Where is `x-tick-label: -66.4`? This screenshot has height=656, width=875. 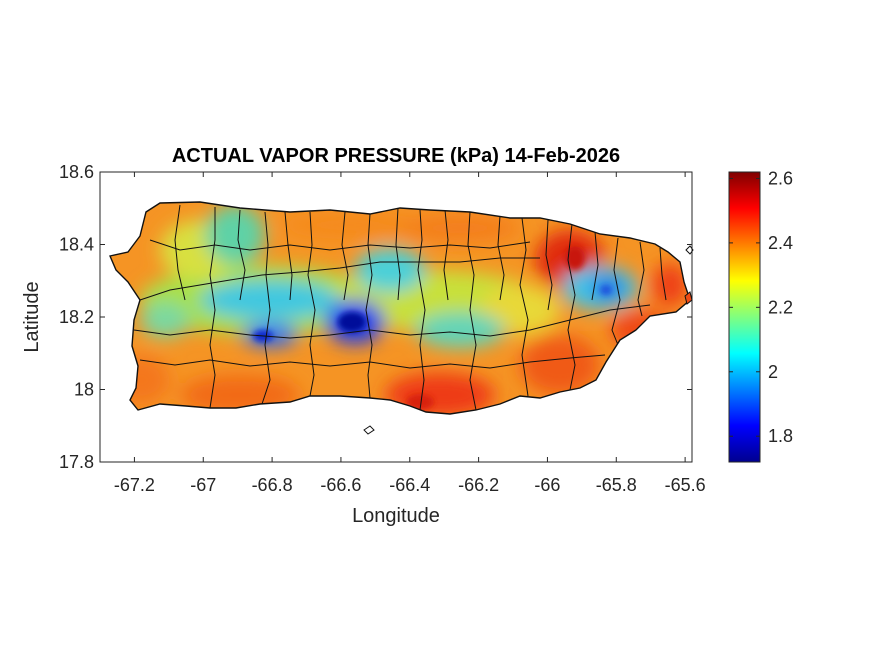
x-tick-label: -66.4 is located at coordinates (409, 485).